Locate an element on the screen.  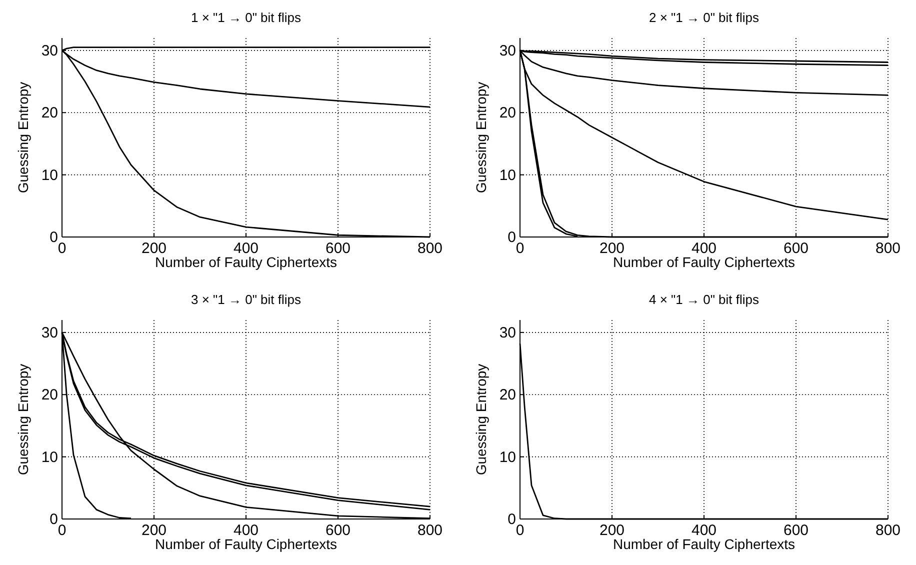
chart-title: 4 × "1 → 0" bit flips is located at coordinates (704, 299).